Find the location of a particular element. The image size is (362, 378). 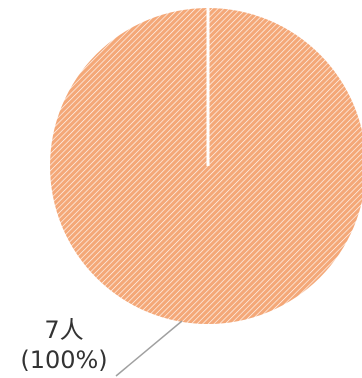

slice-percent-label: (100%) is located at coordinates (63, 360).